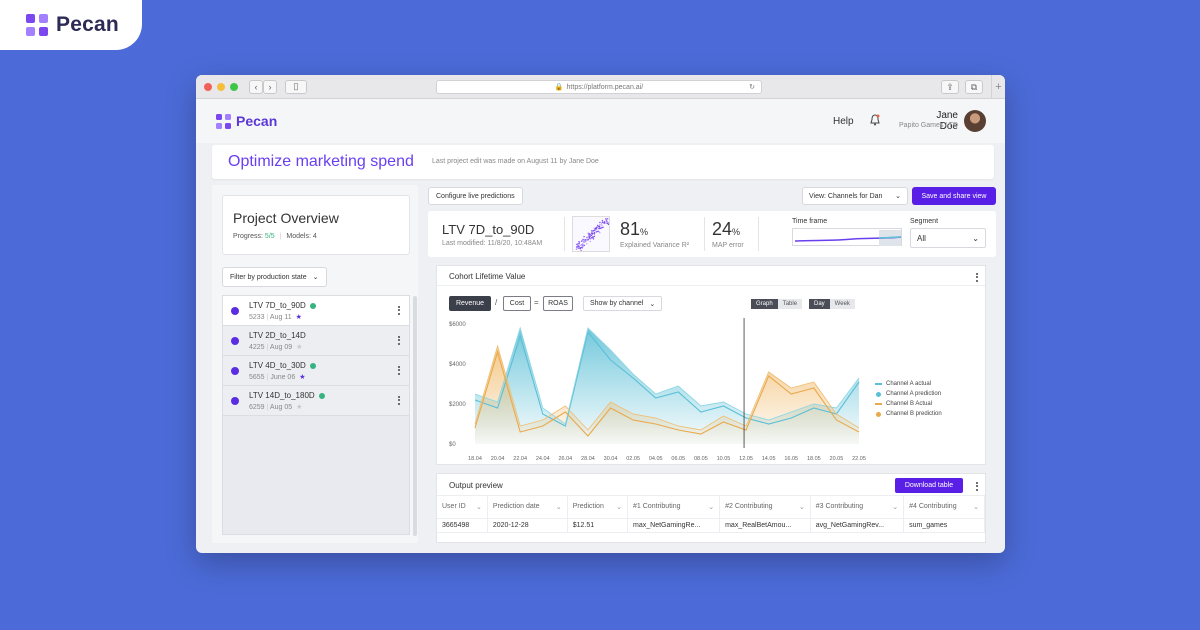 The image size is (1200, 630). Describe the element at coordinates (975, 121) in the screenshot. I see `avatar` at that location.